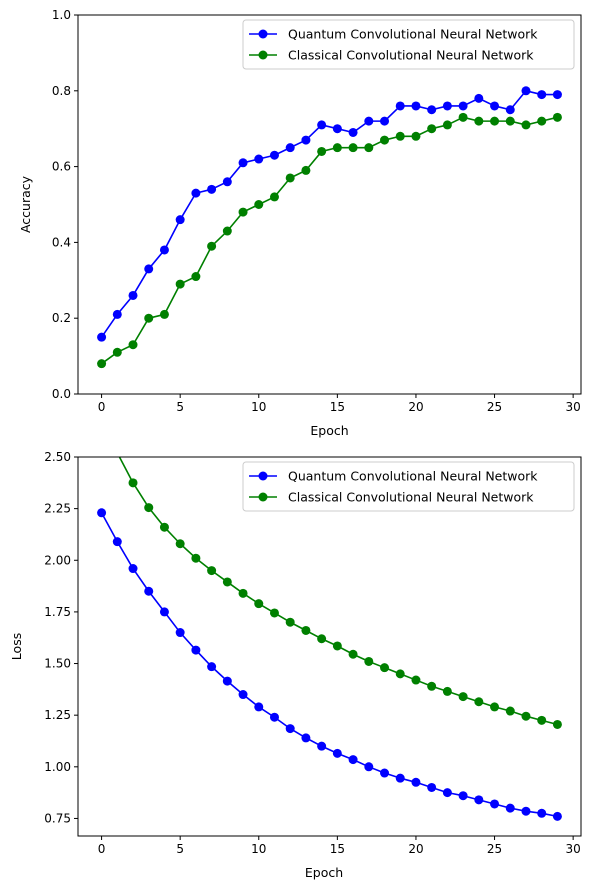 Image resolution: width=589 pixels, height=889 pixels. What do you see at coordinates (57, 509) in the screenshot?
I see `loss-y-tick-label: 2.25` at bounding box center [57, 509].